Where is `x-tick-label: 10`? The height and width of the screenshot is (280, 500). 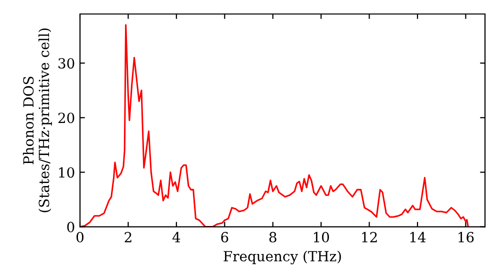
x-tick-label: 10 is located at coordinates (321, 237).